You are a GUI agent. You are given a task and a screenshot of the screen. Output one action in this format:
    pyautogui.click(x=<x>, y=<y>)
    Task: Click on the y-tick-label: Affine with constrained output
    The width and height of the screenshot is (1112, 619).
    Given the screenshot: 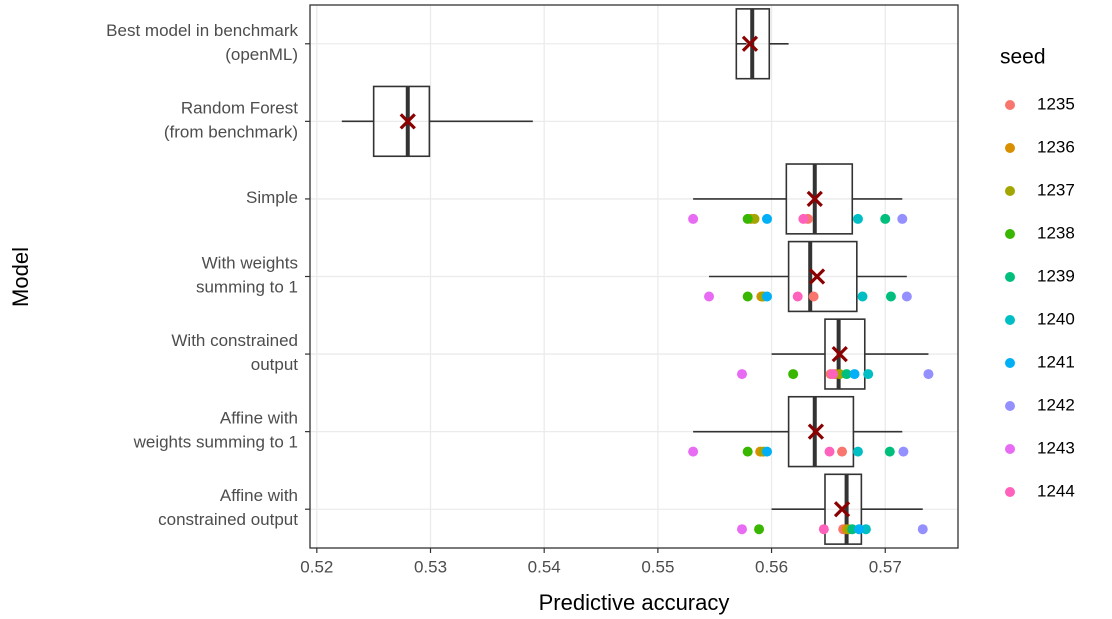 What is the action you would take?
    pyautogui.click(x=228, y=508)
    